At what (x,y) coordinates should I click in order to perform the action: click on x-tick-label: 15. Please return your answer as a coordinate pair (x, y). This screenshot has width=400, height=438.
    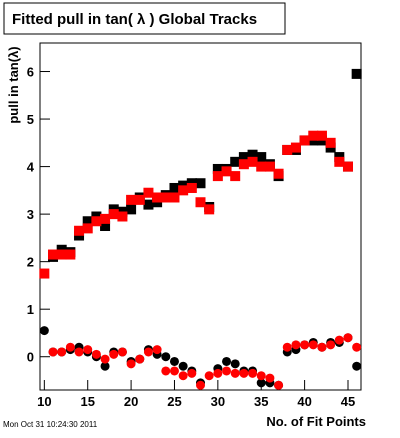
    Looking at the image, I should click on (87, 401).